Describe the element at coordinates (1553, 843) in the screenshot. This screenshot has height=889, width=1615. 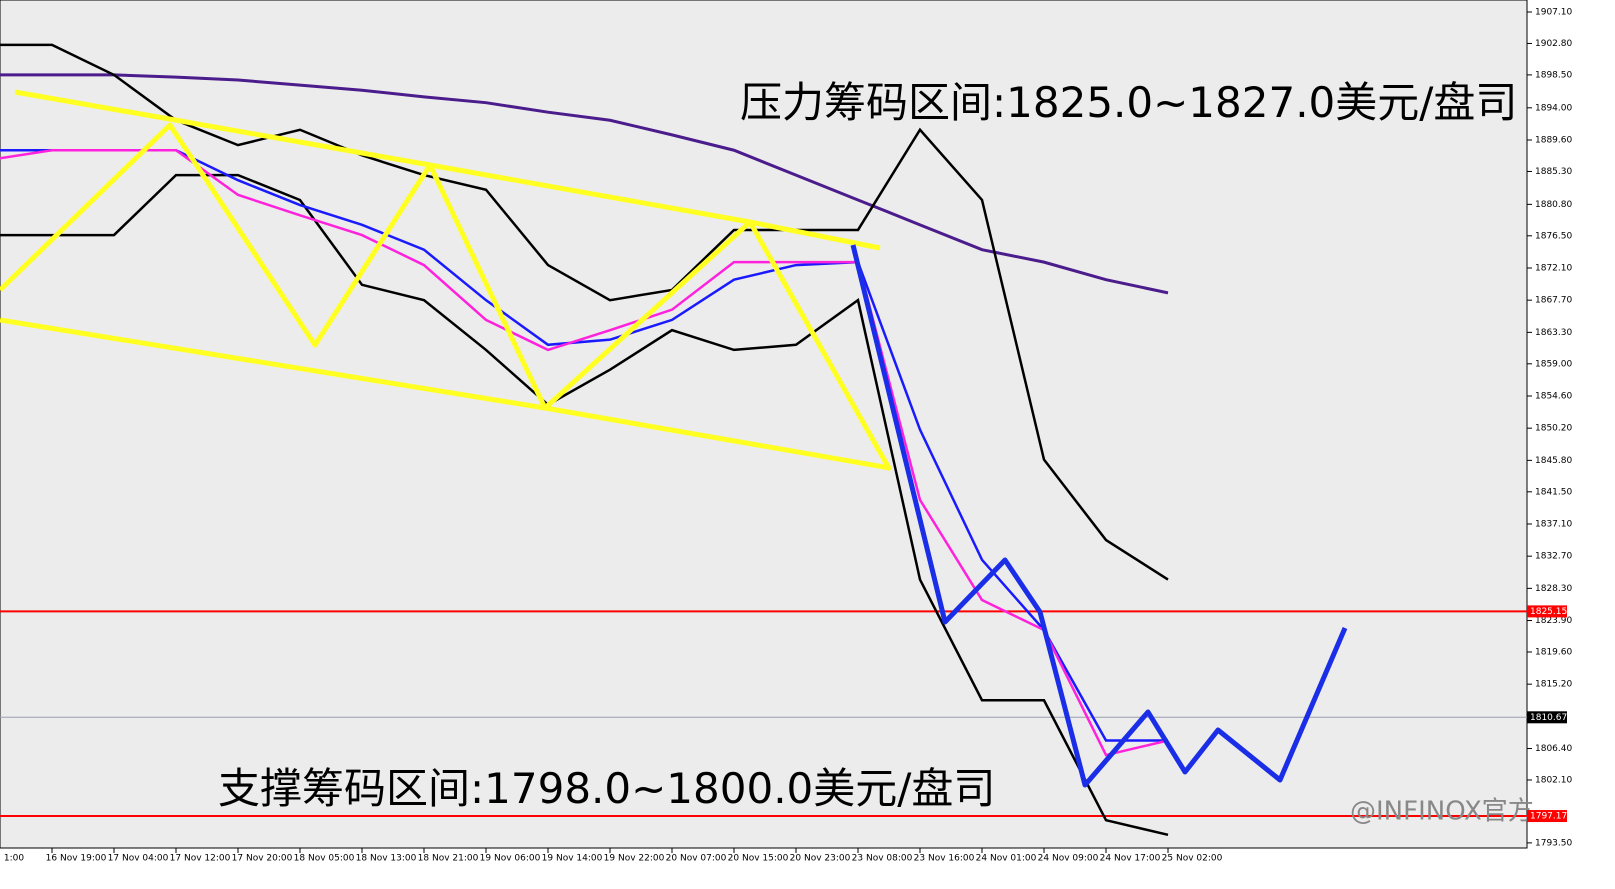
I see `y-tick-label: 1793.50` at that location.